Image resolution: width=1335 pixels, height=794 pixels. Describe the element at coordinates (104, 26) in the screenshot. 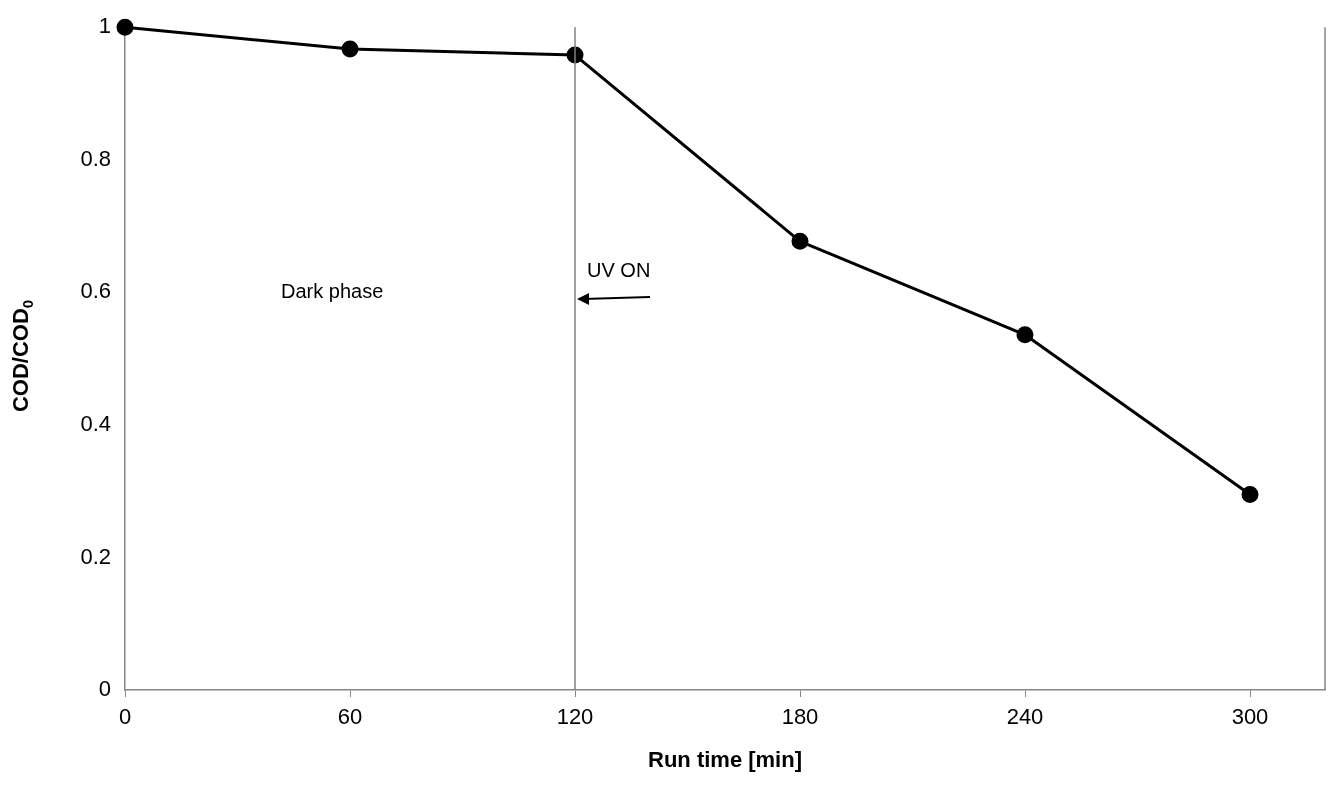

I see `y-tick-label: 1` at that location.